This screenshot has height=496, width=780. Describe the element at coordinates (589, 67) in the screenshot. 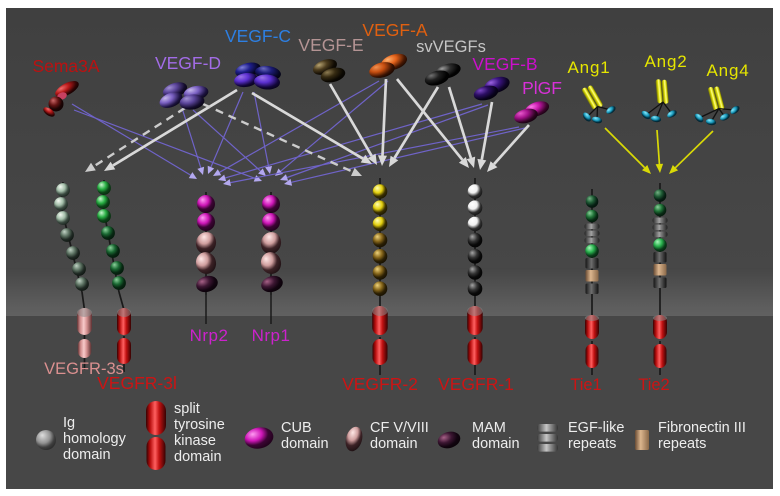

I see `svg-text: Ang1` at that location.